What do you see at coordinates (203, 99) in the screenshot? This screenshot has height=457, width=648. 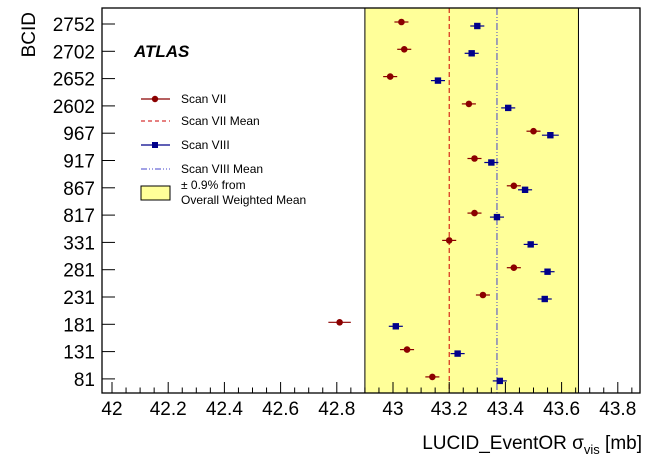 I see `legend-scan7-label: Scan VII` at bounding box center [203, 99].